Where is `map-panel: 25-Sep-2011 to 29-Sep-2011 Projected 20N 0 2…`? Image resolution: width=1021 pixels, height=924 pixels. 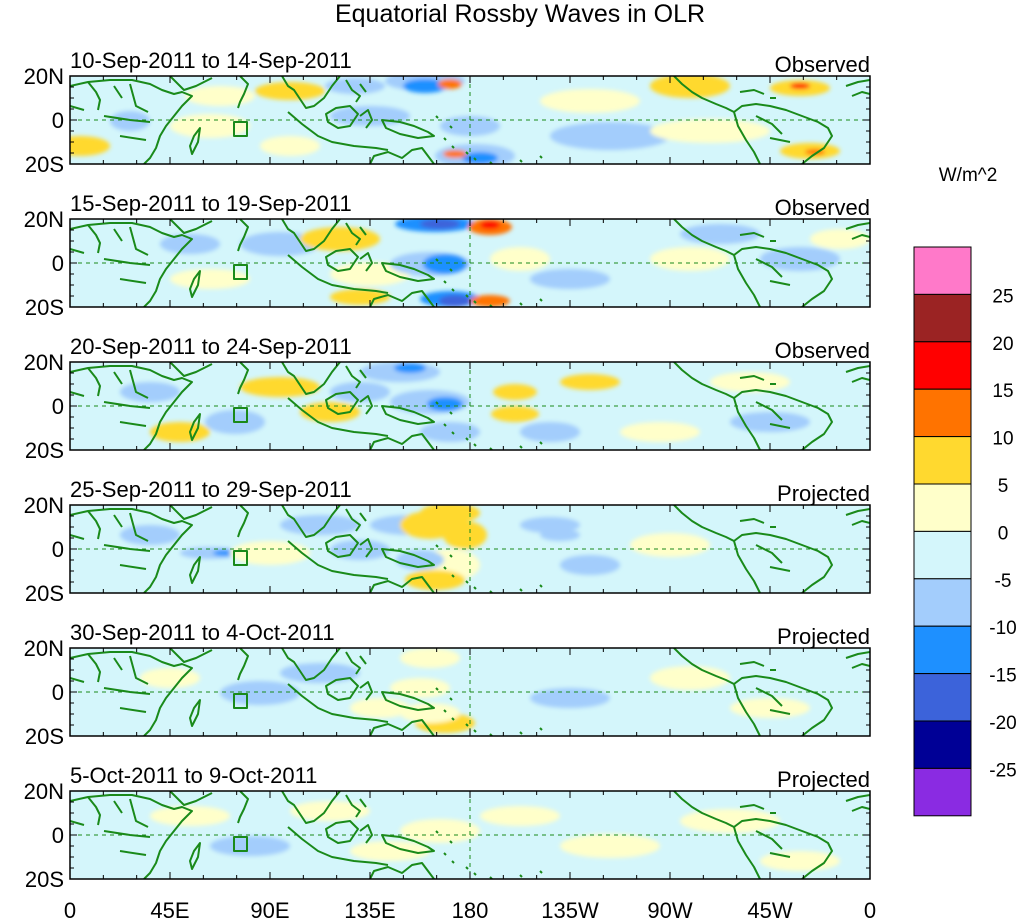
map-panel: 25-Sep-2011 to 29-Sep-2011 Projected 20N 0 2… is located at coordinates (447, 541).